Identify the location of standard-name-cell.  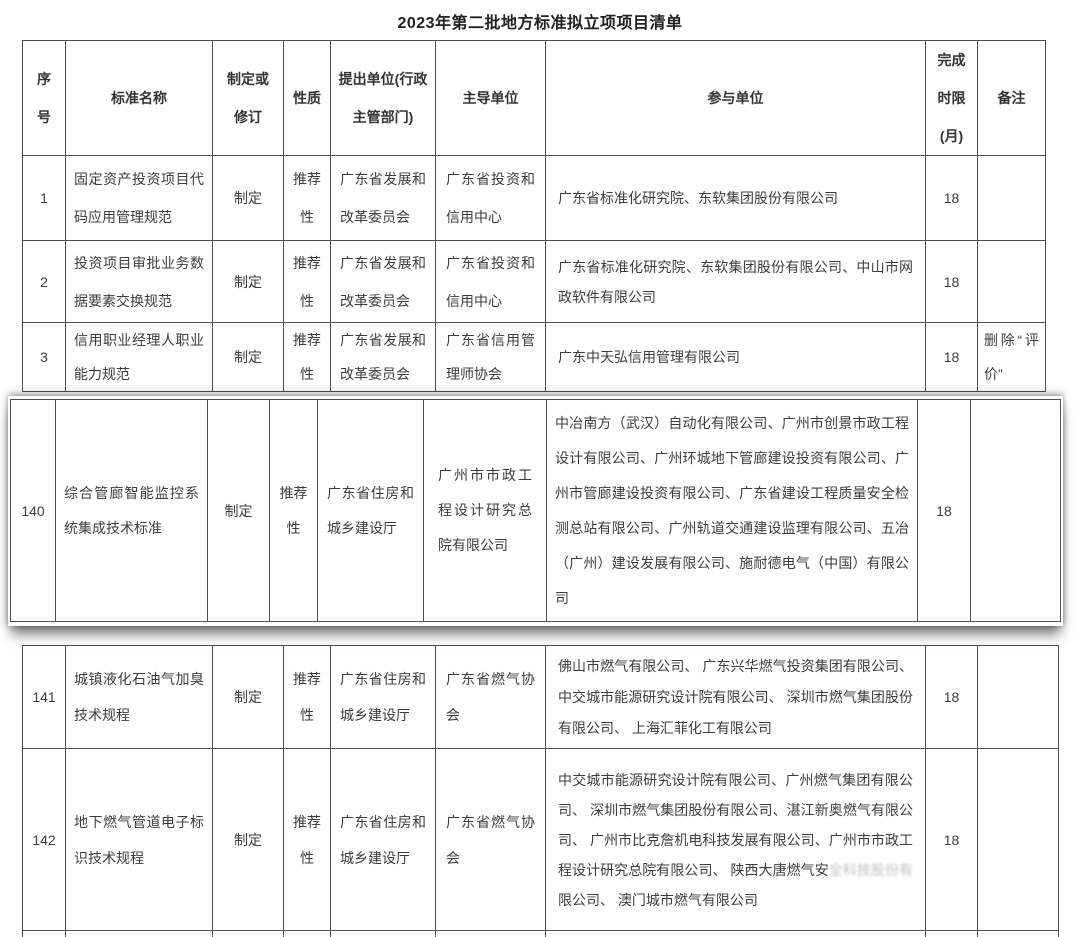
(139, 933).